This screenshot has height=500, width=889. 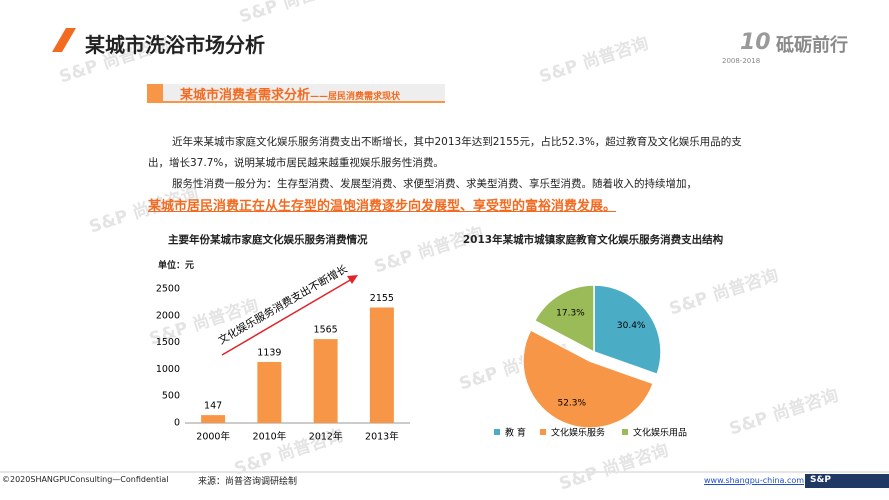 I want to click on trend-arrow, so click(x=287, y=317).